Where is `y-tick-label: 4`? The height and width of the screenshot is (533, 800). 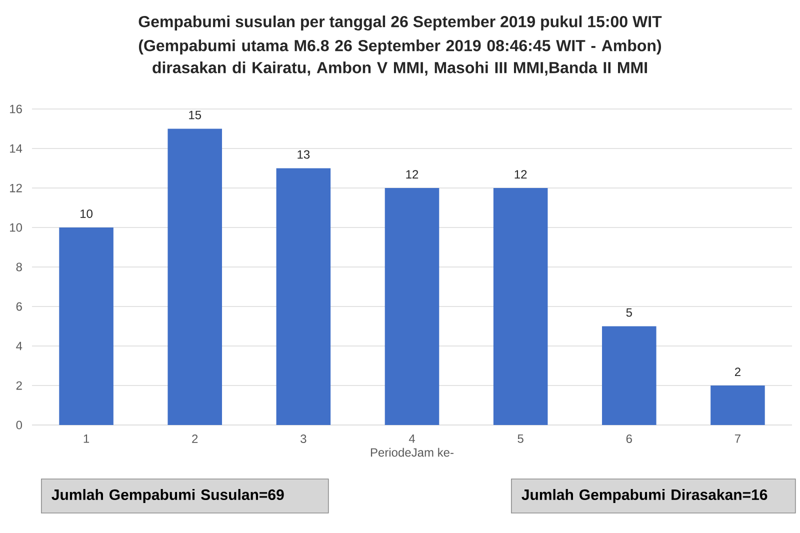 y-tick-label: 4 is located at coordinates (19, 346).